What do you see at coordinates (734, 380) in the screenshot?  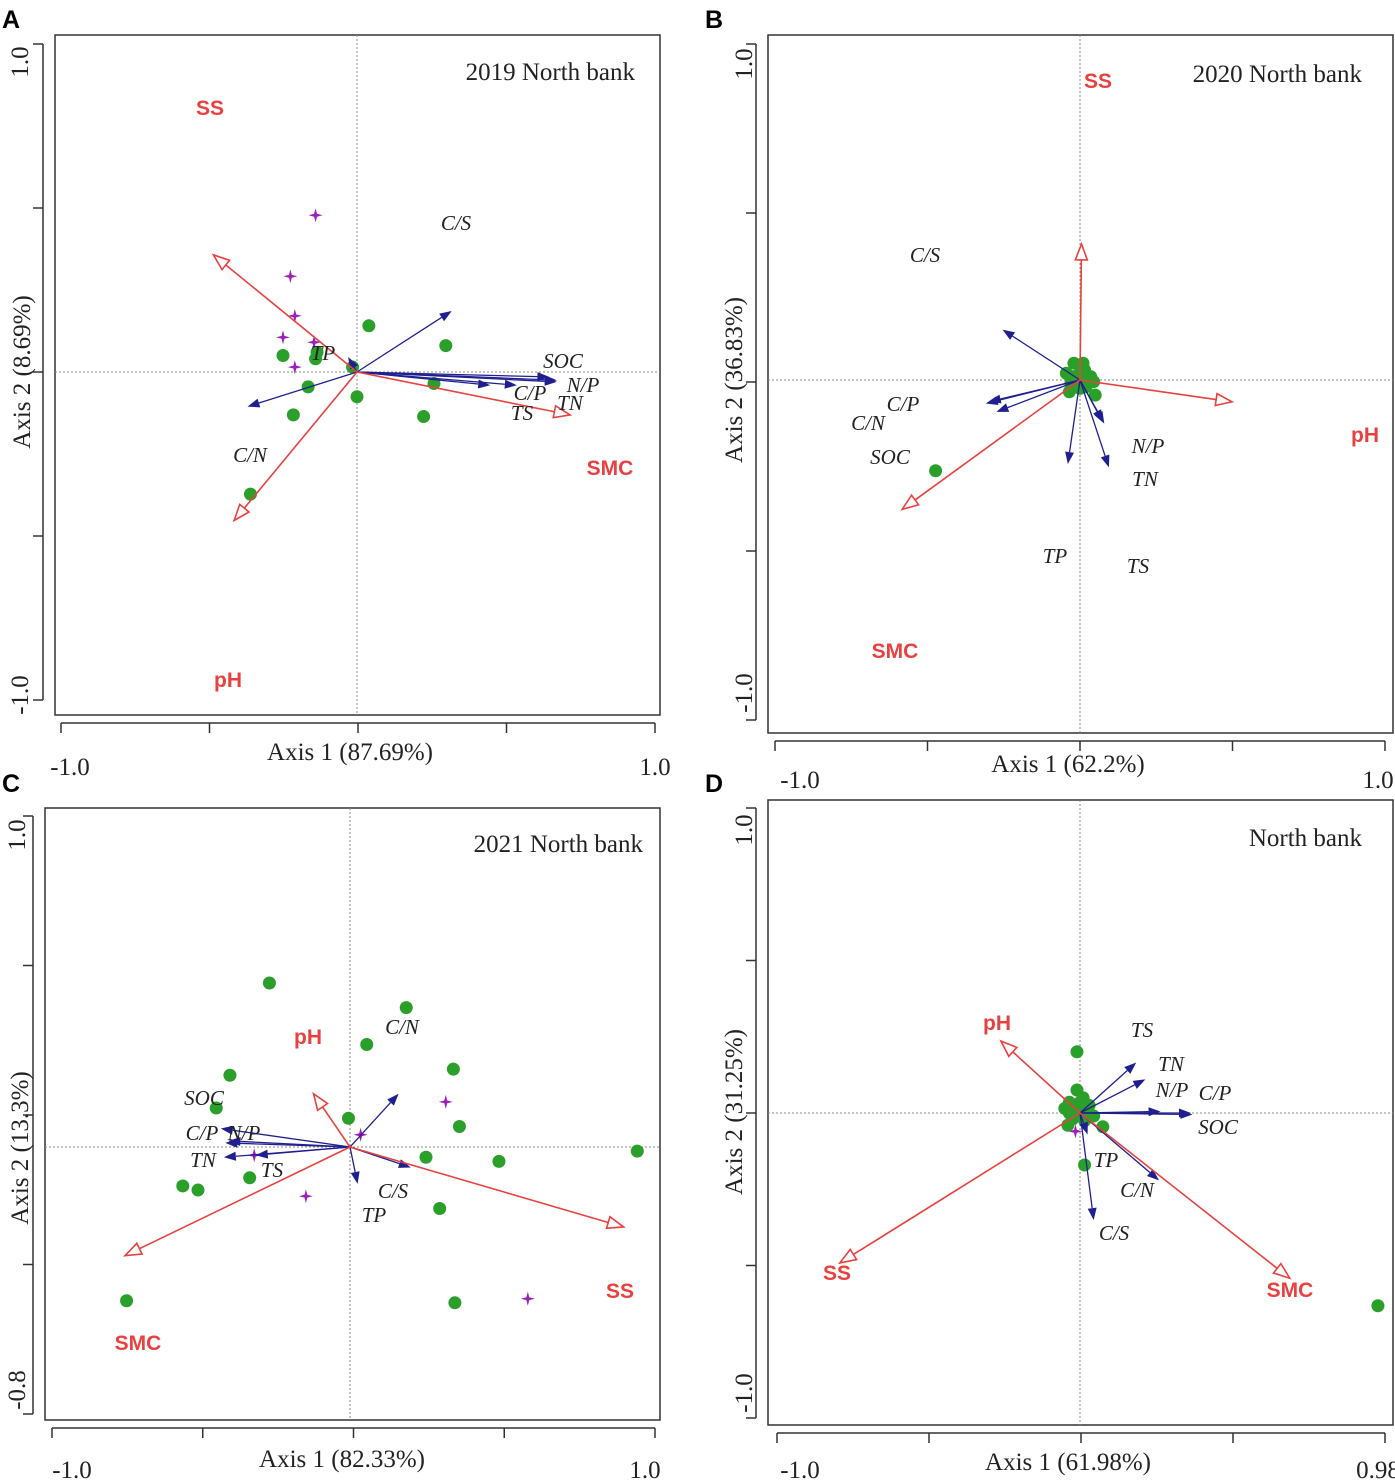 I see `y-axis-title: Axis 2 (36.83%)` at bounding box center [734, 380].